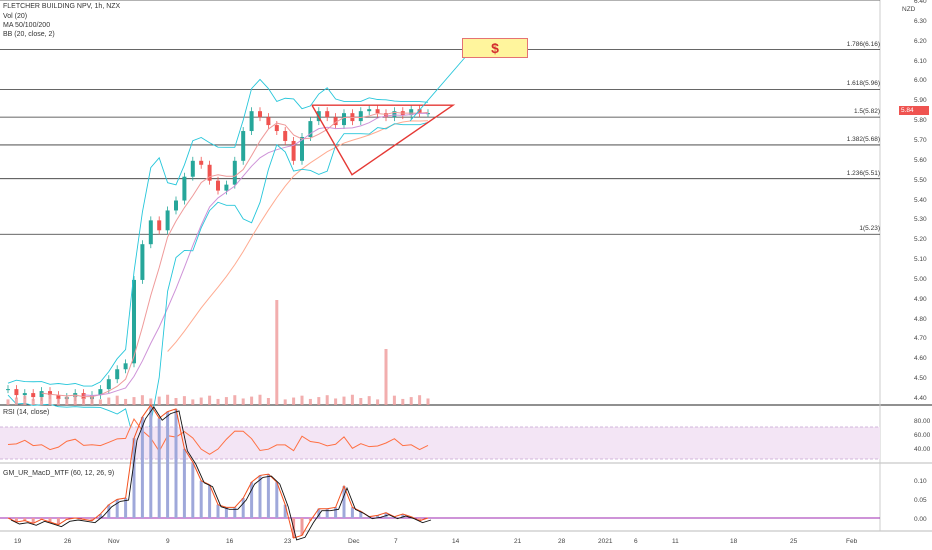  I want to click on price-tick-label: 5.90, so click(920, 101).